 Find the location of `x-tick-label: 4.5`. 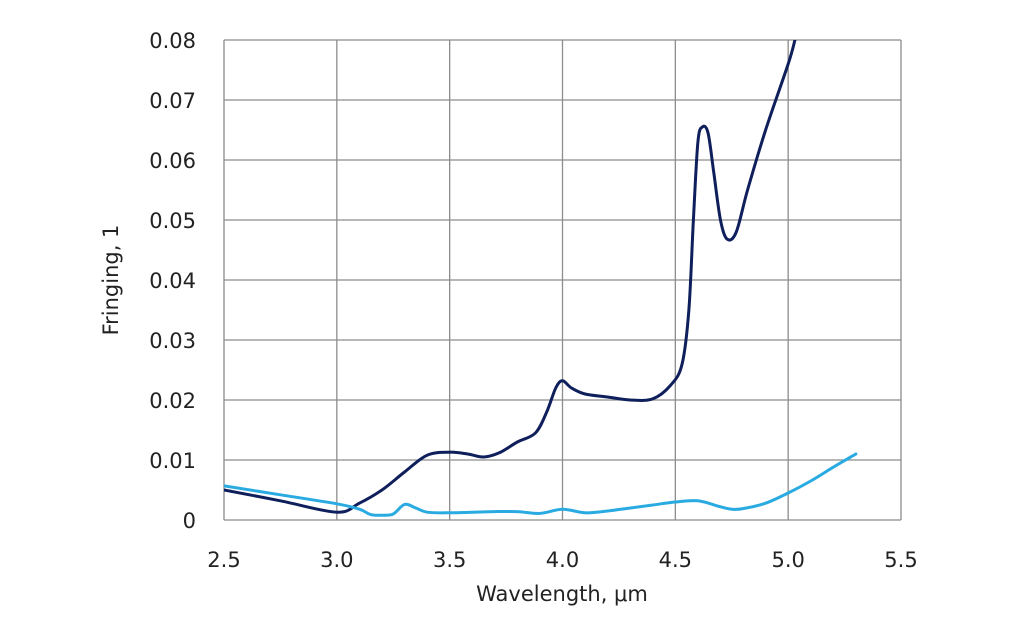

x-tick-label: 4.5 is located at coordinates (675, 560).